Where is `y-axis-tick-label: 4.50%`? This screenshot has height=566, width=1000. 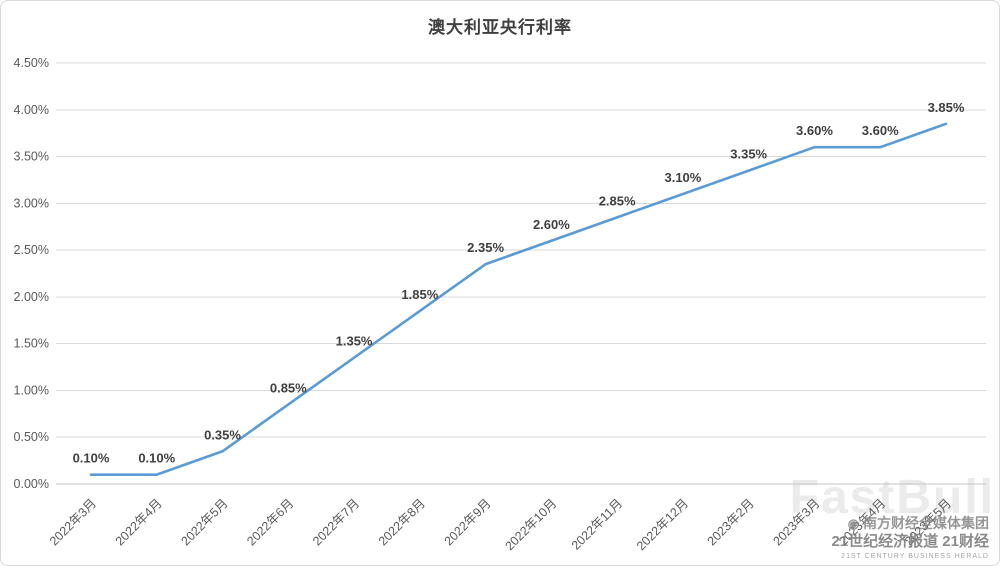 y-axis-tick-label: 4.50% is located at coordinates (31, 63).